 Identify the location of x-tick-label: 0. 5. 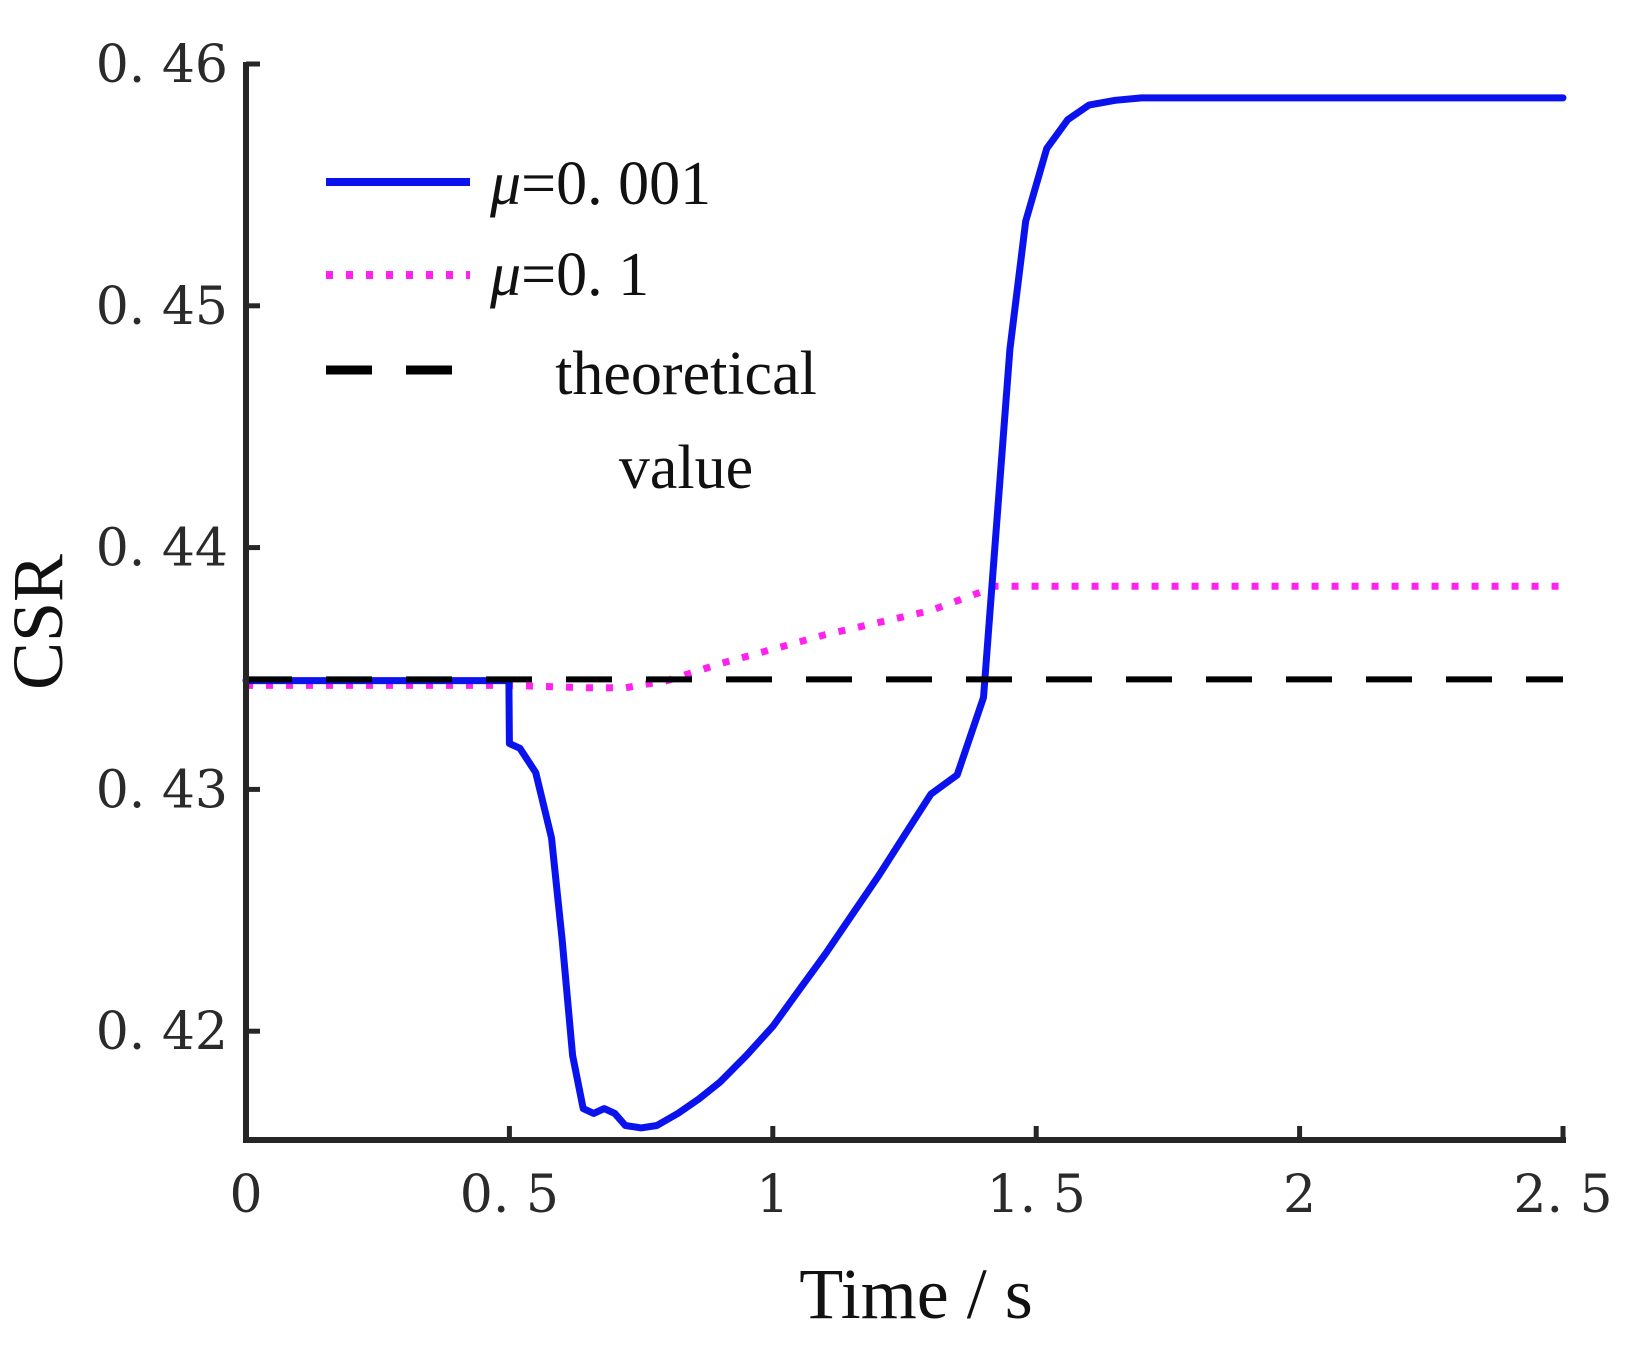
(509, 1195).